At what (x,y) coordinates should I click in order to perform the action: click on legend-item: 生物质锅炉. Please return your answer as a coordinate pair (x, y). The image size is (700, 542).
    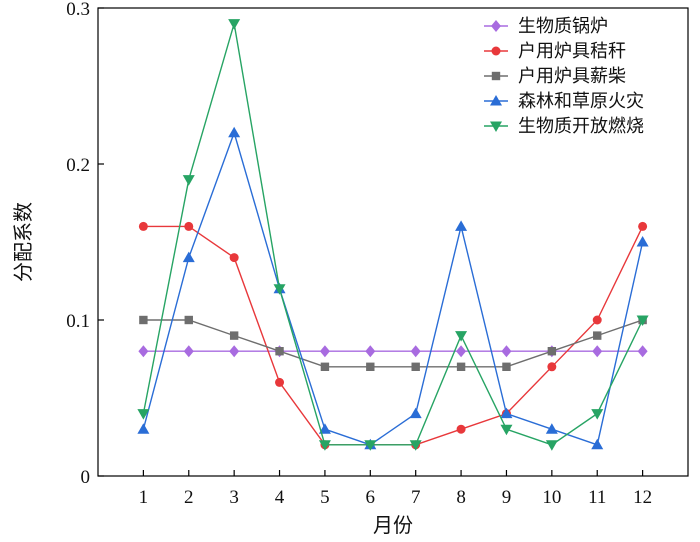
    Looking at the image, I should click on (546, 26).